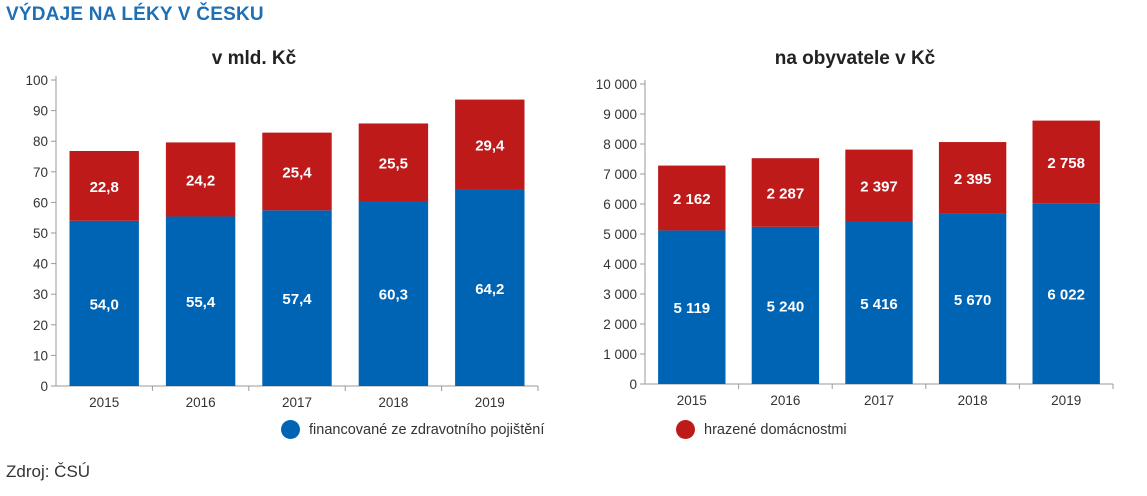  What do you see at coordinates (620, 294) in the screenshot?
I see `y-tick-label: 3 000` at bounding box center [620, 294].